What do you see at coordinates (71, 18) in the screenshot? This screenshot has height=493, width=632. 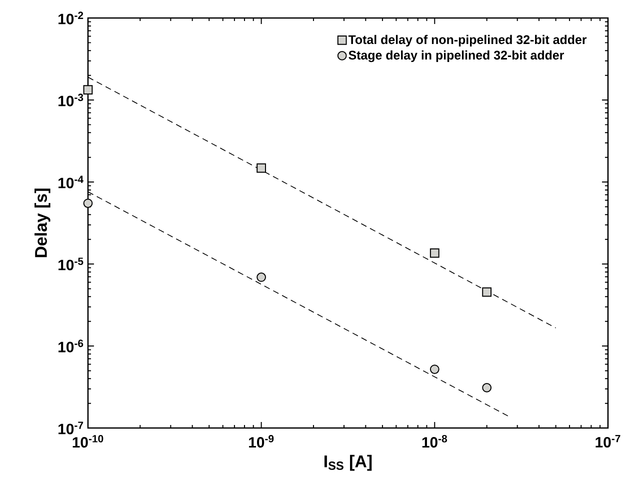 I see `y-tick-label: 10$^{-2}$` at bounding box center [71, 18].